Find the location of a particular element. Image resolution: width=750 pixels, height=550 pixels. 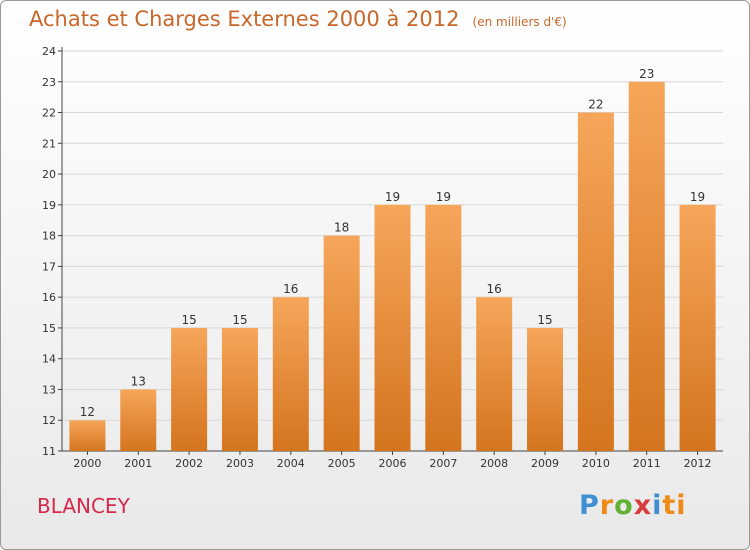

x-tick-label: 2001 is located at coordinates (138, 463).